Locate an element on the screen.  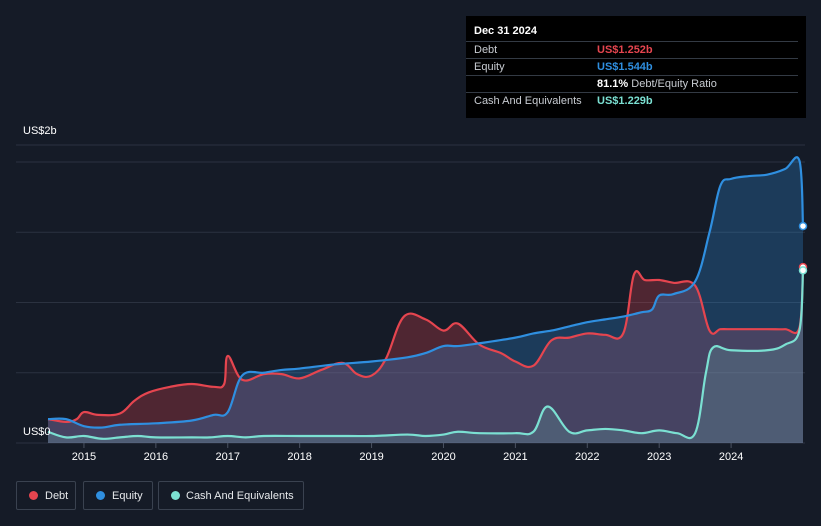
x-tick-label: 2016 is located at coordinates (156, 457).